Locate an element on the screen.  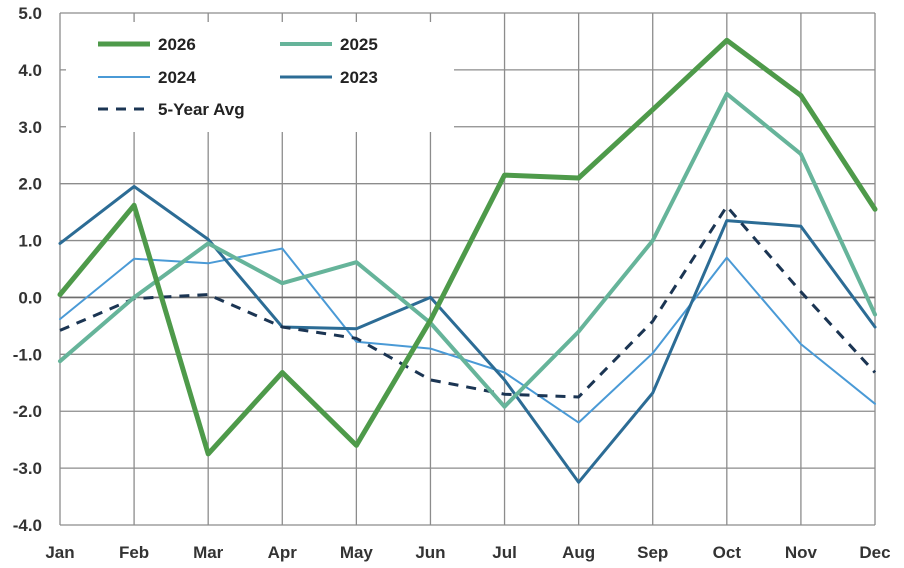
y-tick-label: -3.0 is located at coordinates (27, 468).